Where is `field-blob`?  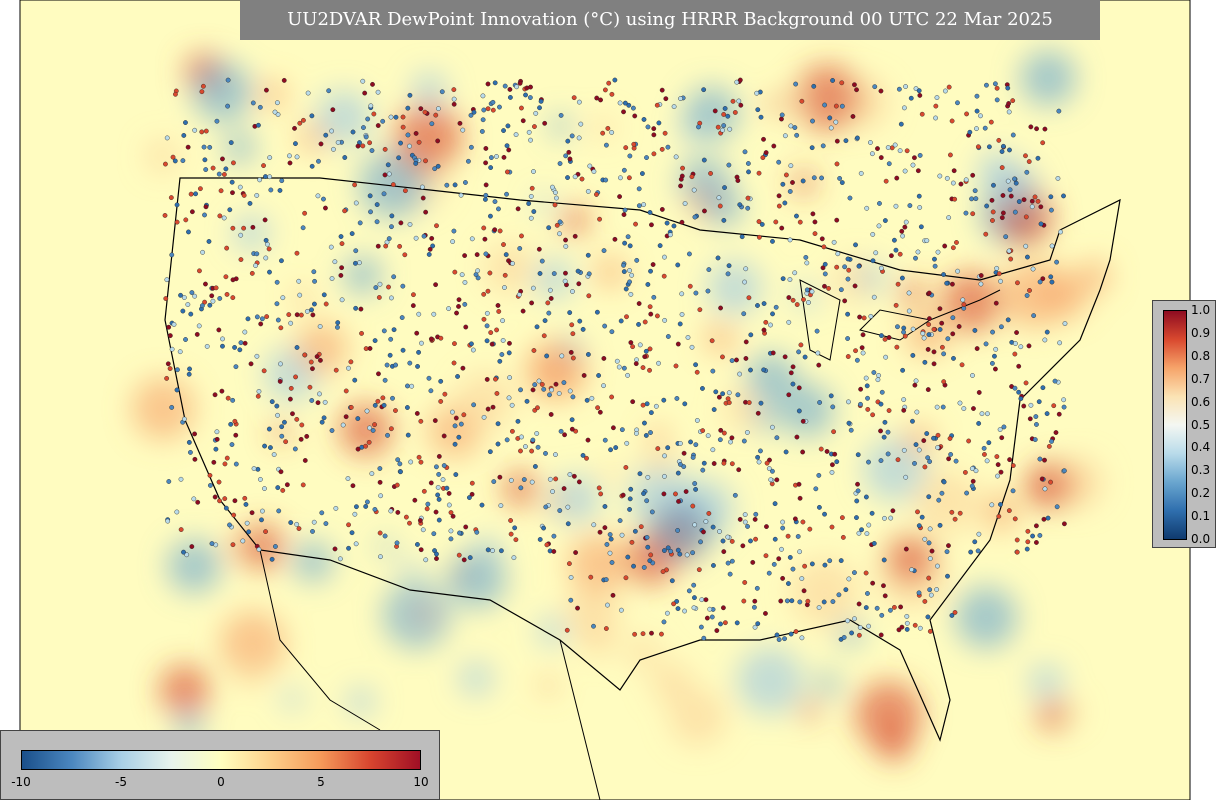
field-blob is located at coordinates (240, 148).